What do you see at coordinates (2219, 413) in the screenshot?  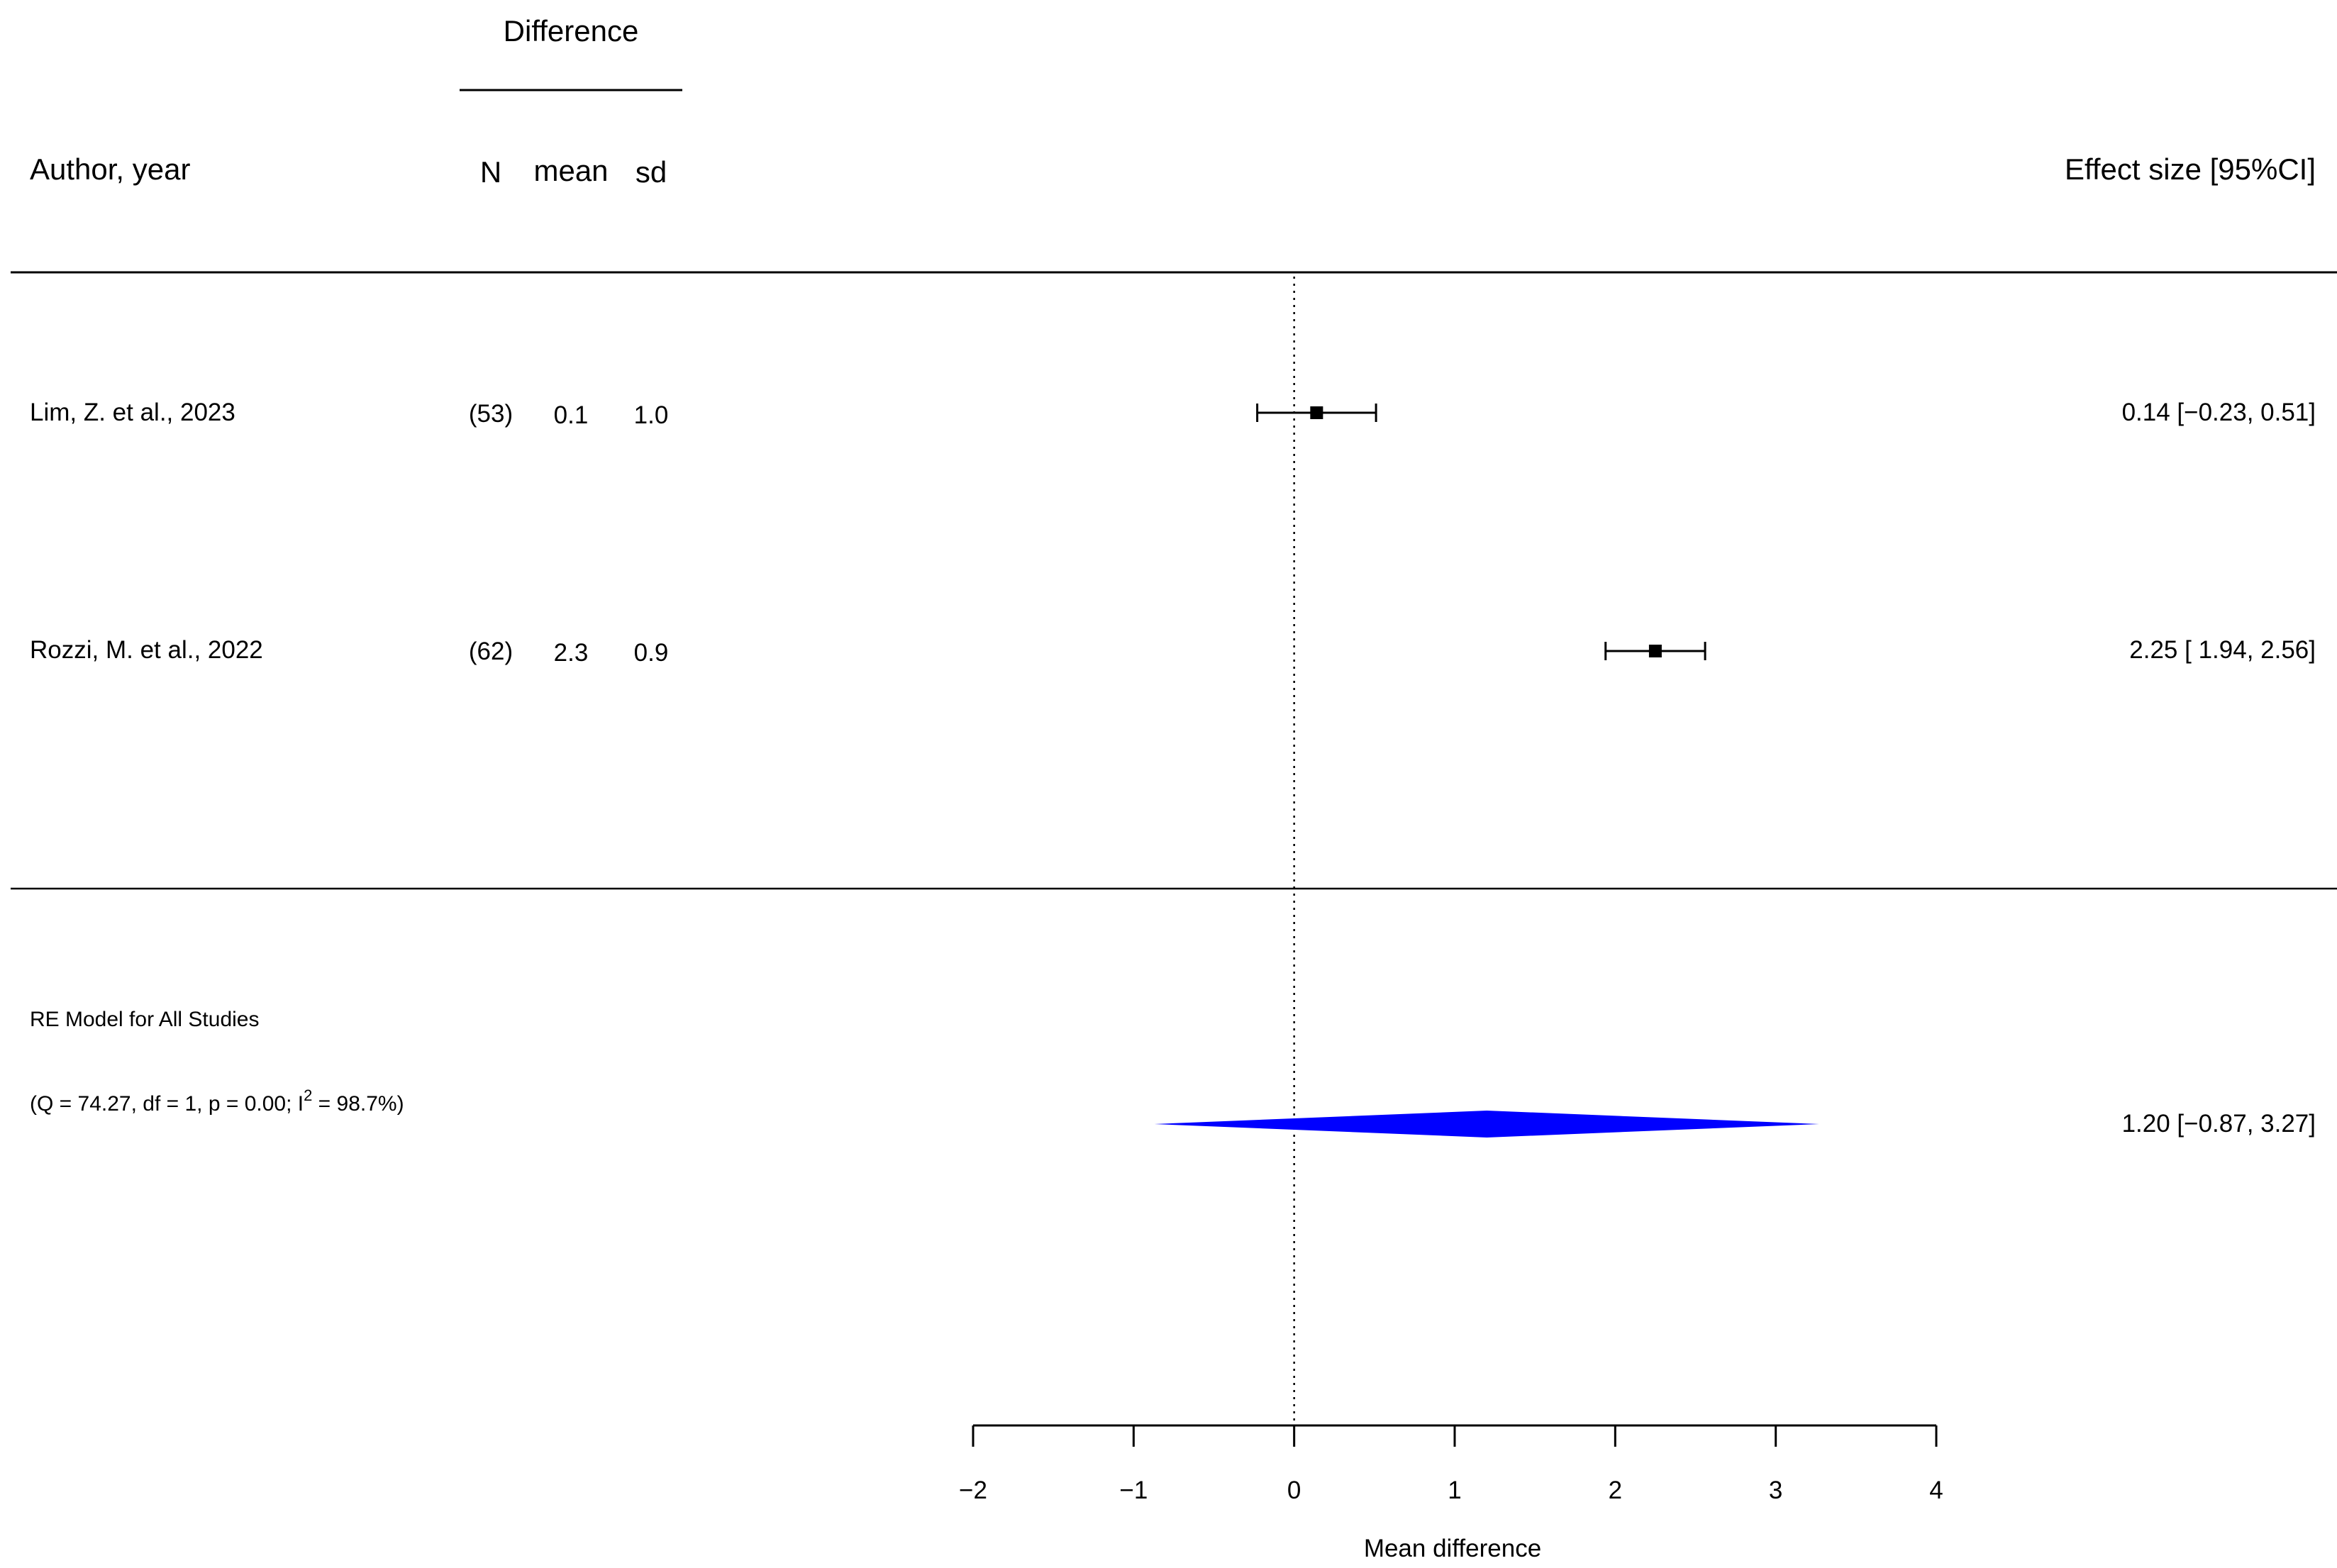 I see `study-effect: 0.14 [−0.23, 0.51]` at bounding box center [2219, 413].